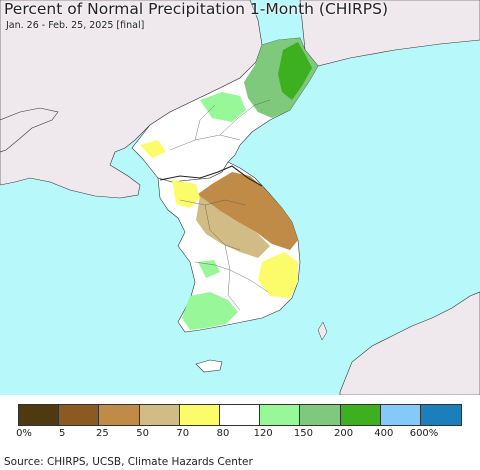 The height and width of the screenshot is (470, 480). I want to click on legend-tick-label: 0%, so click(24, 433).